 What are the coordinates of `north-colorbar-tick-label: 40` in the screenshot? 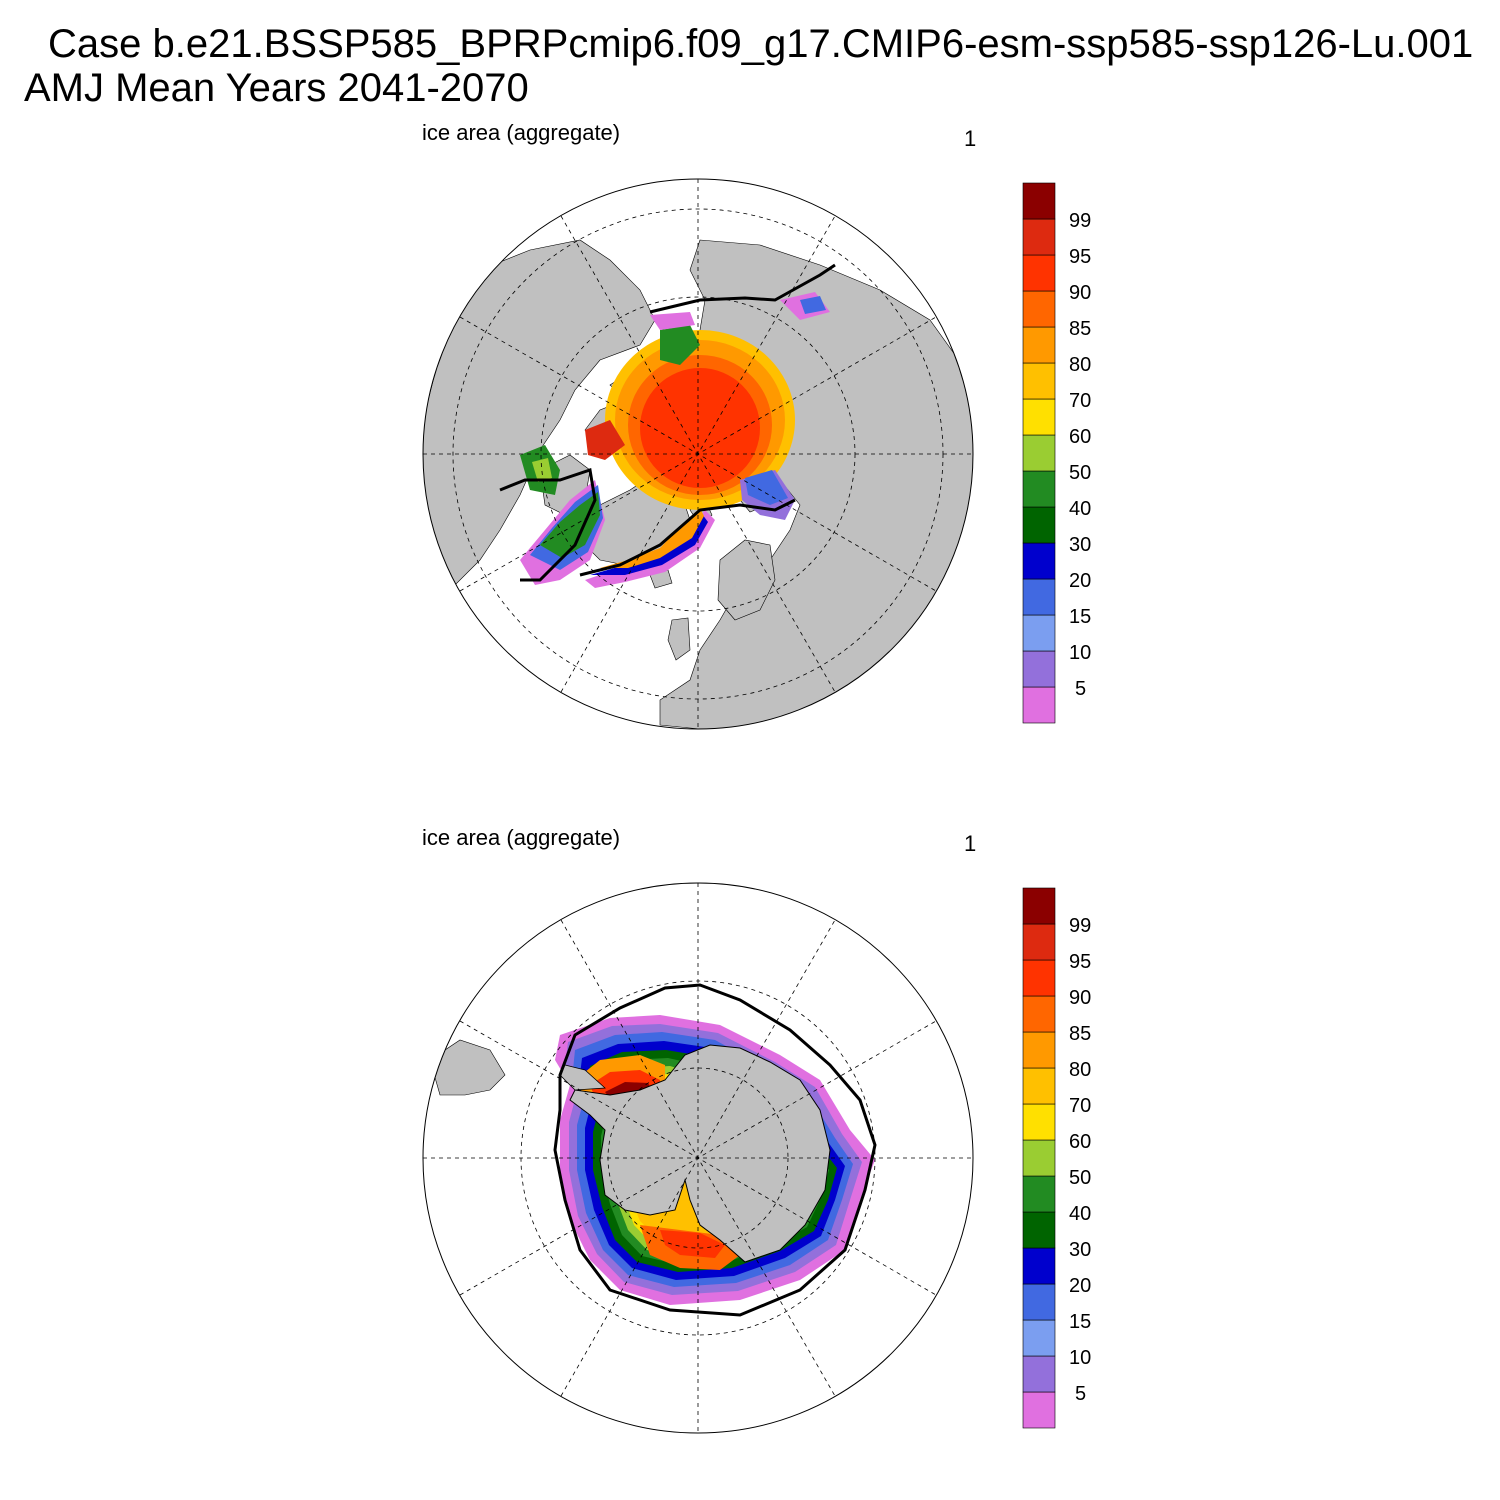 It's located at (1080, 509).